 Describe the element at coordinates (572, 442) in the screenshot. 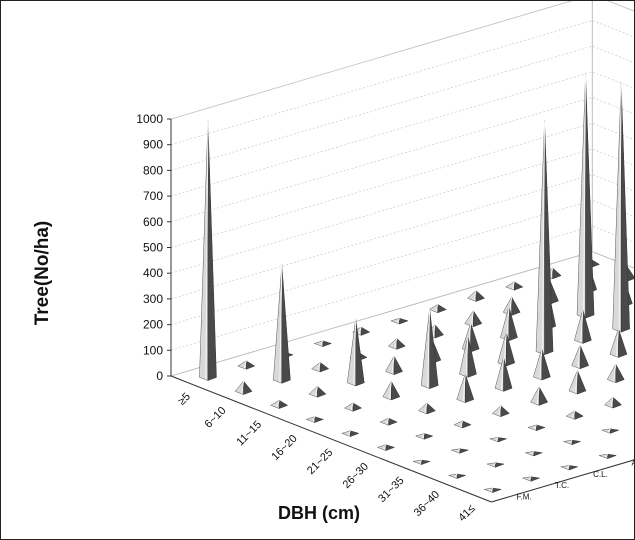

I see `cone-A.K.-36~40` at that location.